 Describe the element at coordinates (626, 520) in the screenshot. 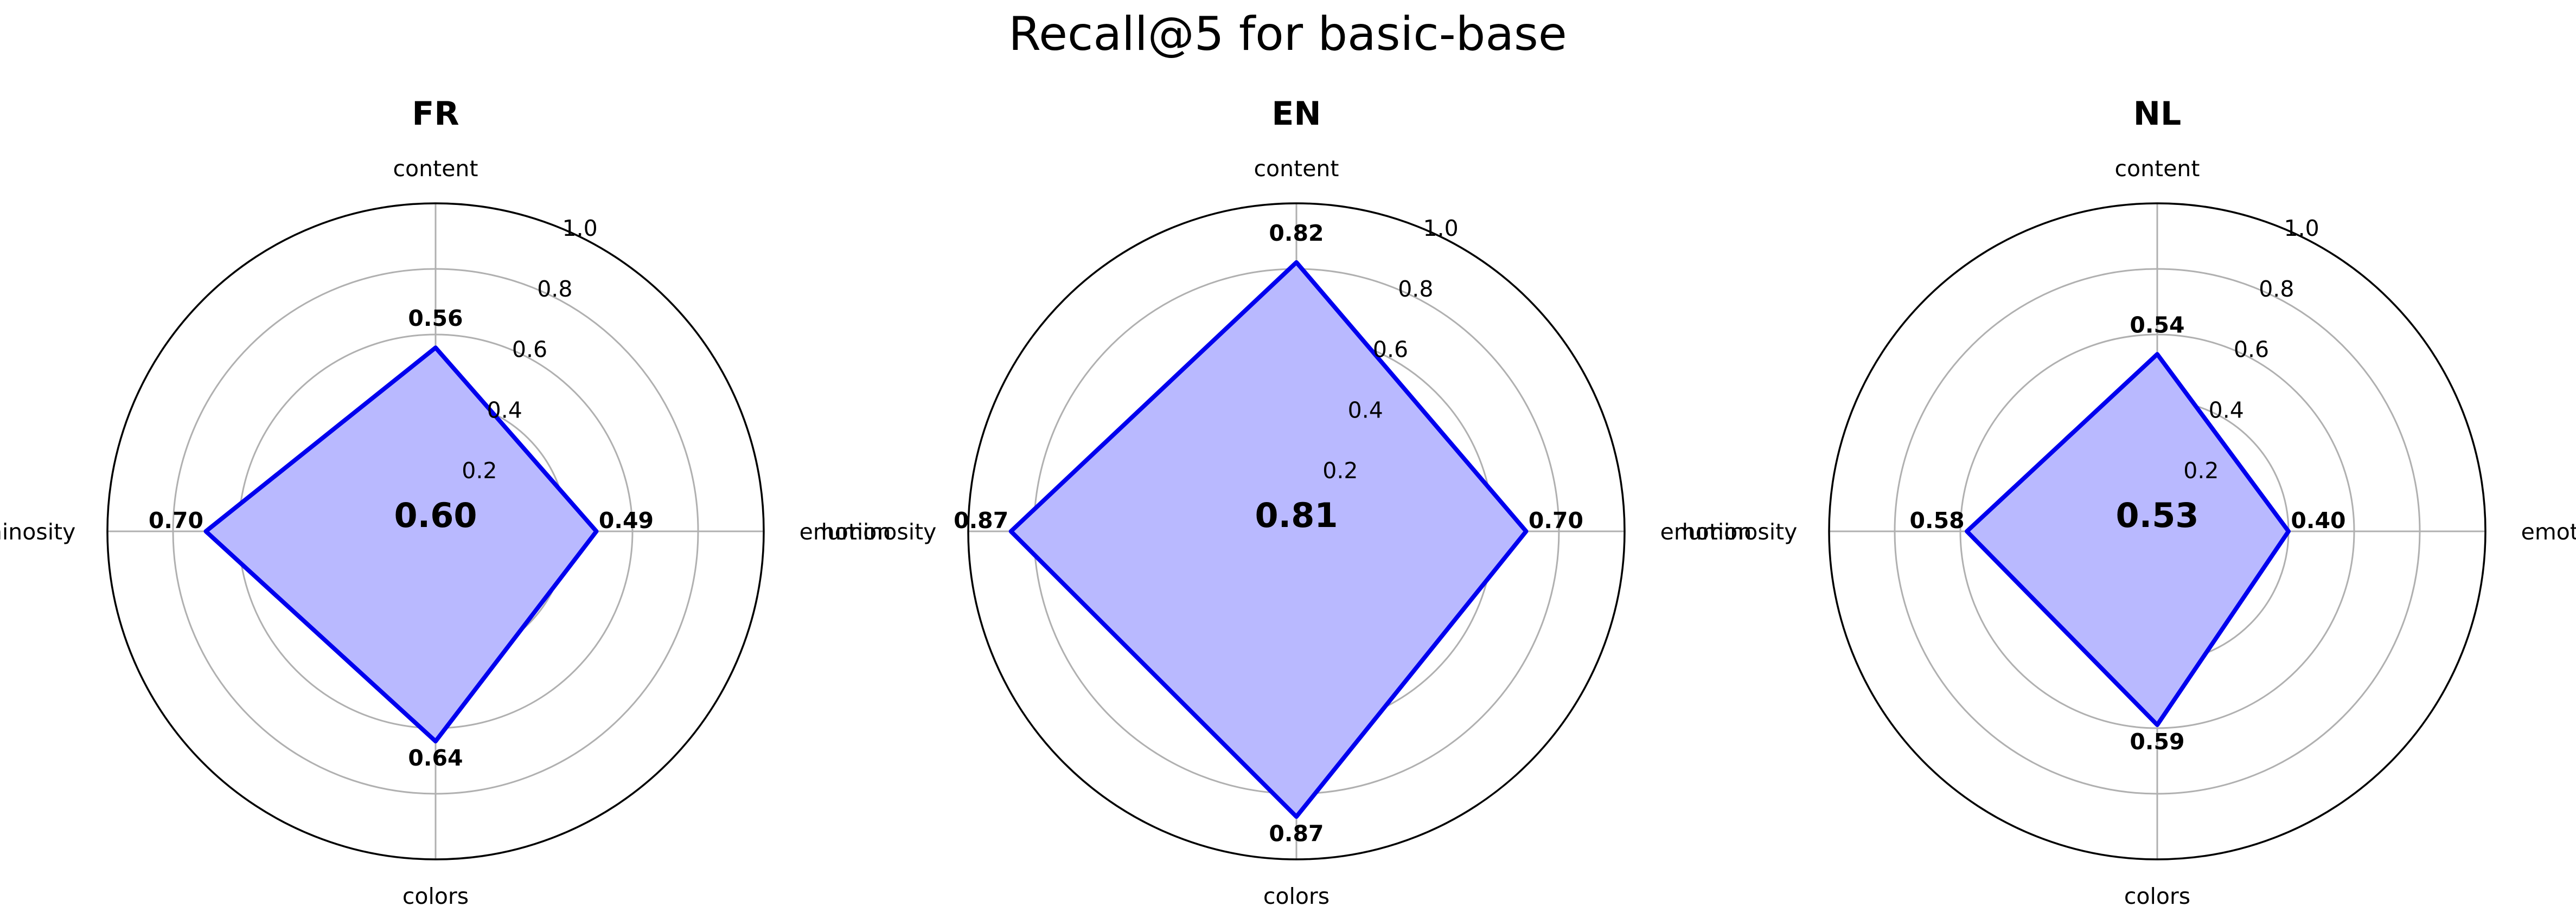

I see `value-label-emotion: 0.49` at that location.